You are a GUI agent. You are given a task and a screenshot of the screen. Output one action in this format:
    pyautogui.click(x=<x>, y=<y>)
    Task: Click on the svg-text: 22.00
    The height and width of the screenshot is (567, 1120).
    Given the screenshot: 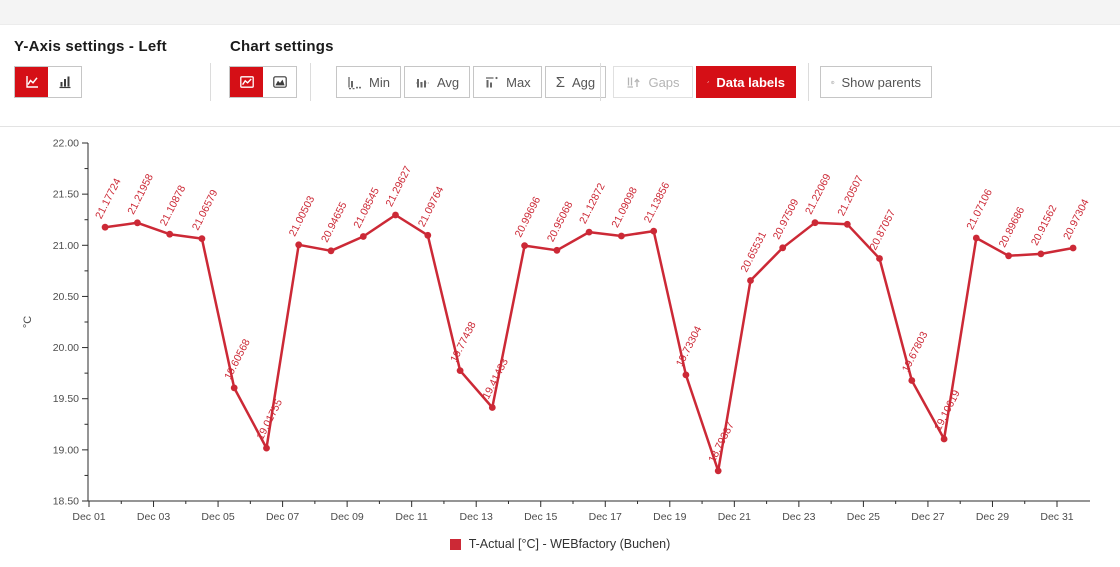 What is the action you would take?
    pyautogui.click(x=66, y=144)
    